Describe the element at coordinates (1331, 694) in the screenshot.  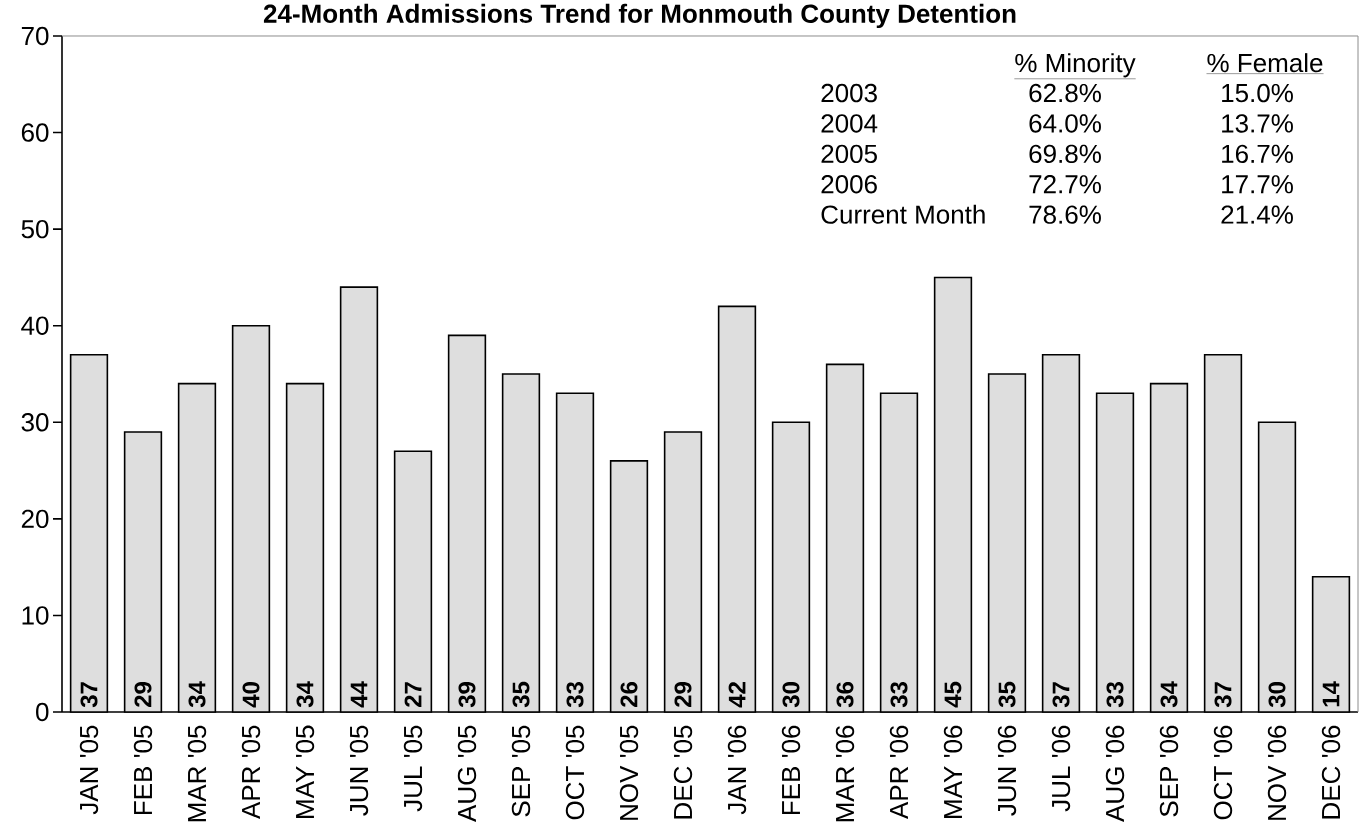
I see `data-label: 14` at that location.